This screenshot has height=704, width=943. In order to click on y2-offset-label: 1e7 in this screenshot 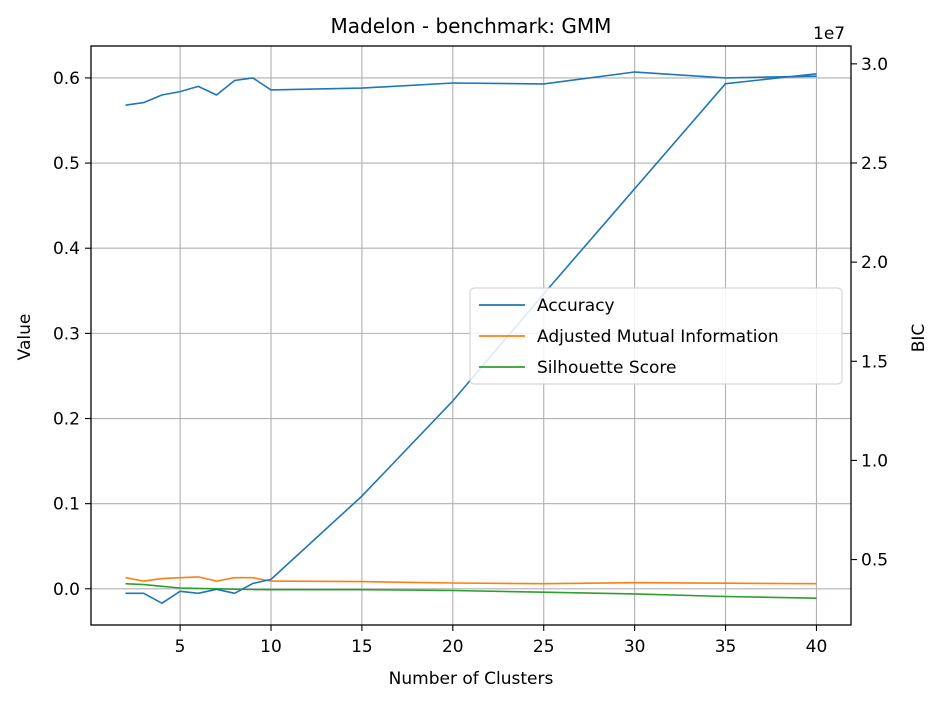, I will do `click(829, 34)`.